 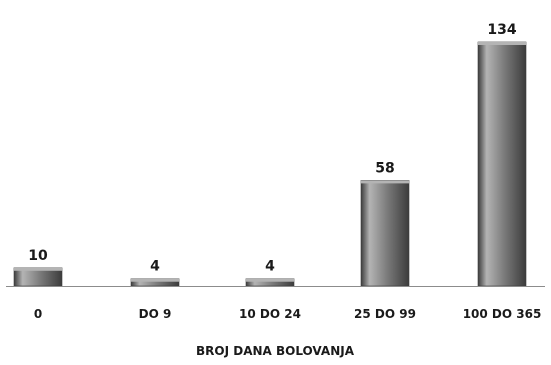 I want to click on x-tick-label-1: DO 9, so click(x=155, y=314).